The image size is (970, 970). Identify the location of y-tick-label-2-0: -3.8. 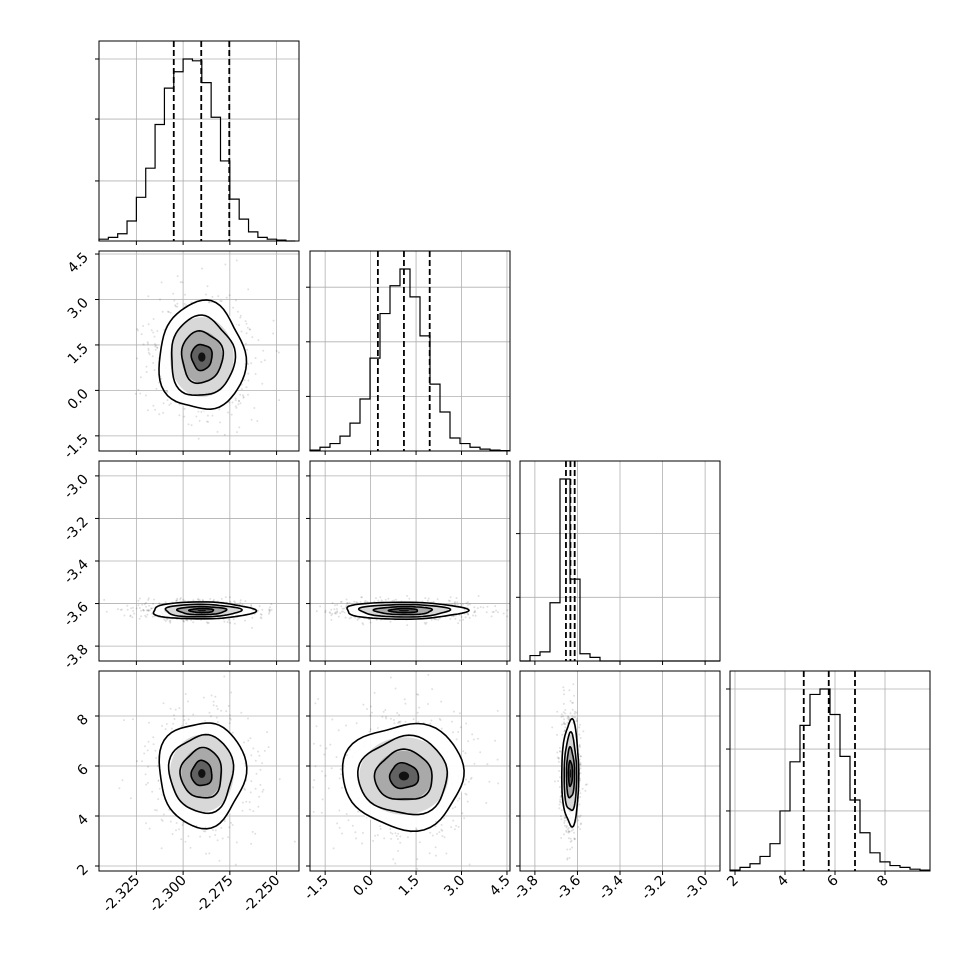
(76, 657).